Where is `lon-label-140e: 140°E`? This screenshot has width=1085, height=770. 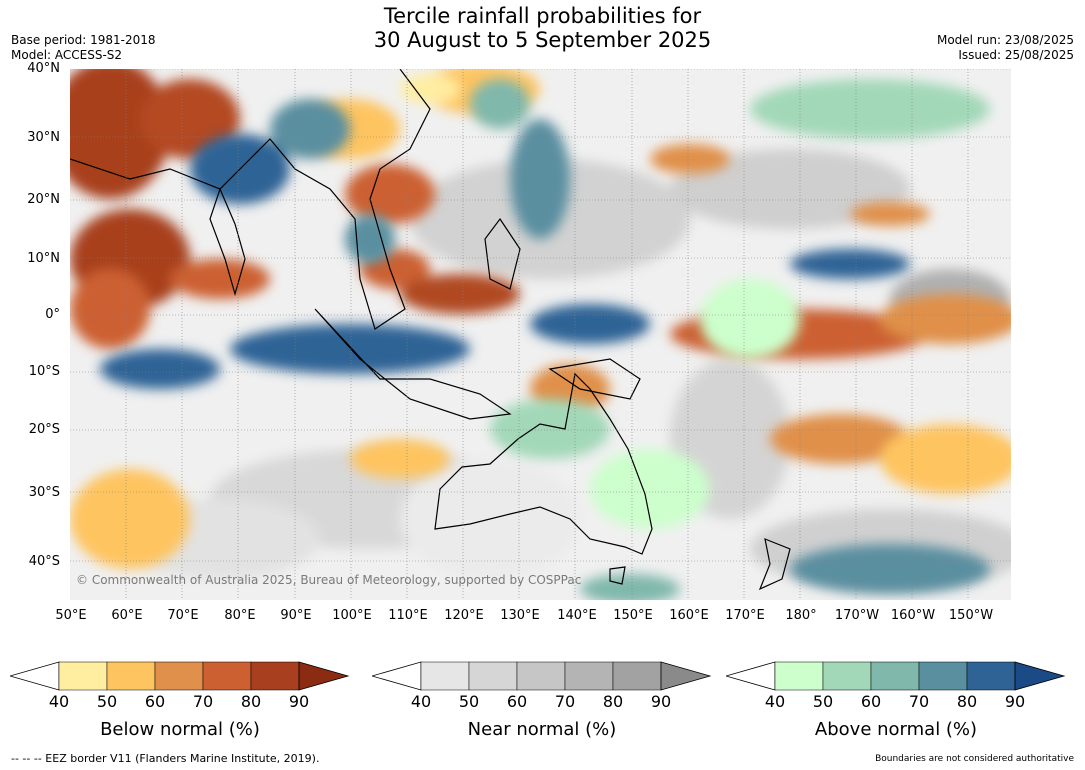 lon-label-140e: 140°E is located at coordinates (577, 615).